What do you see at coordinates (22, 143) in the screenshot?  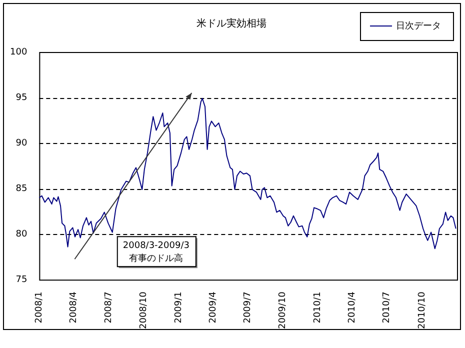 I see `y-tick-label: 90` at bounding box center [22, 143].